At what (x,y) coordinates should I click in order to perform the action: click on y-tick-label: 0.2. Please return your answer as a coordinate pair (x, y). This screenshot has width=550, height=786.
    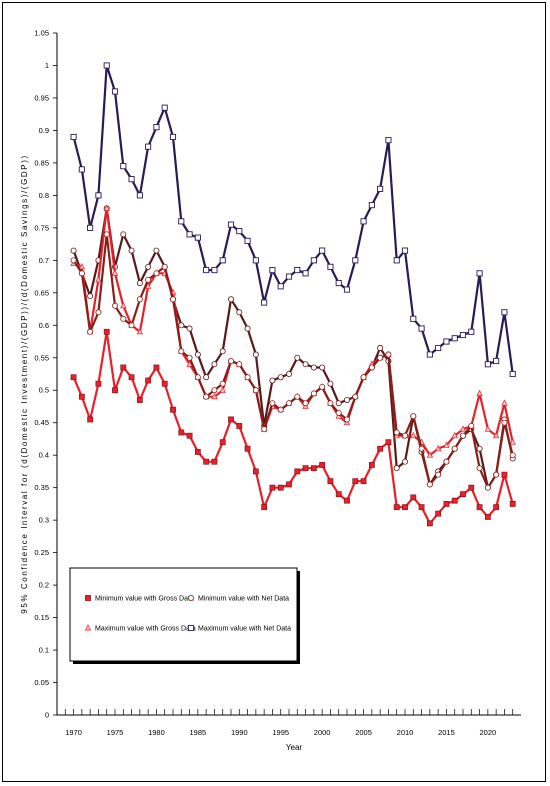
    Looking at the image, I should click on (44, 585).